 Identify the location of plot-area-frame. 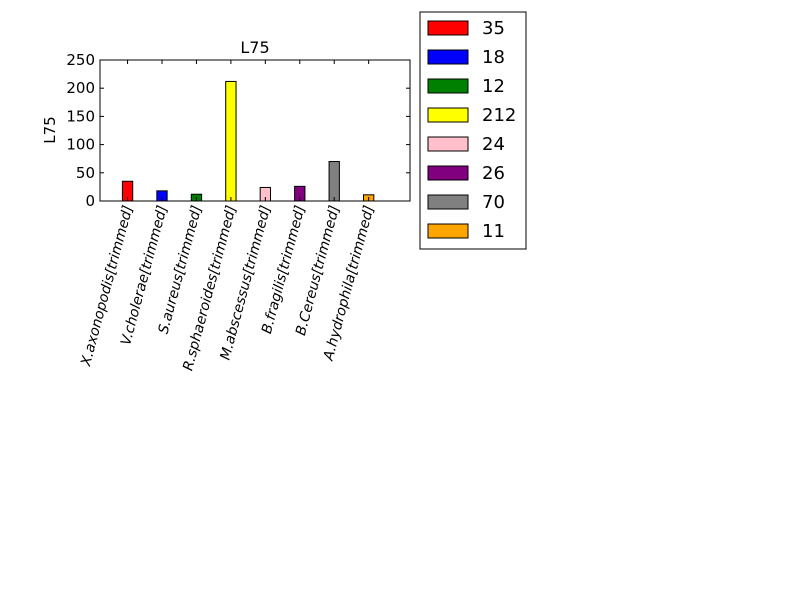
(255, 130).